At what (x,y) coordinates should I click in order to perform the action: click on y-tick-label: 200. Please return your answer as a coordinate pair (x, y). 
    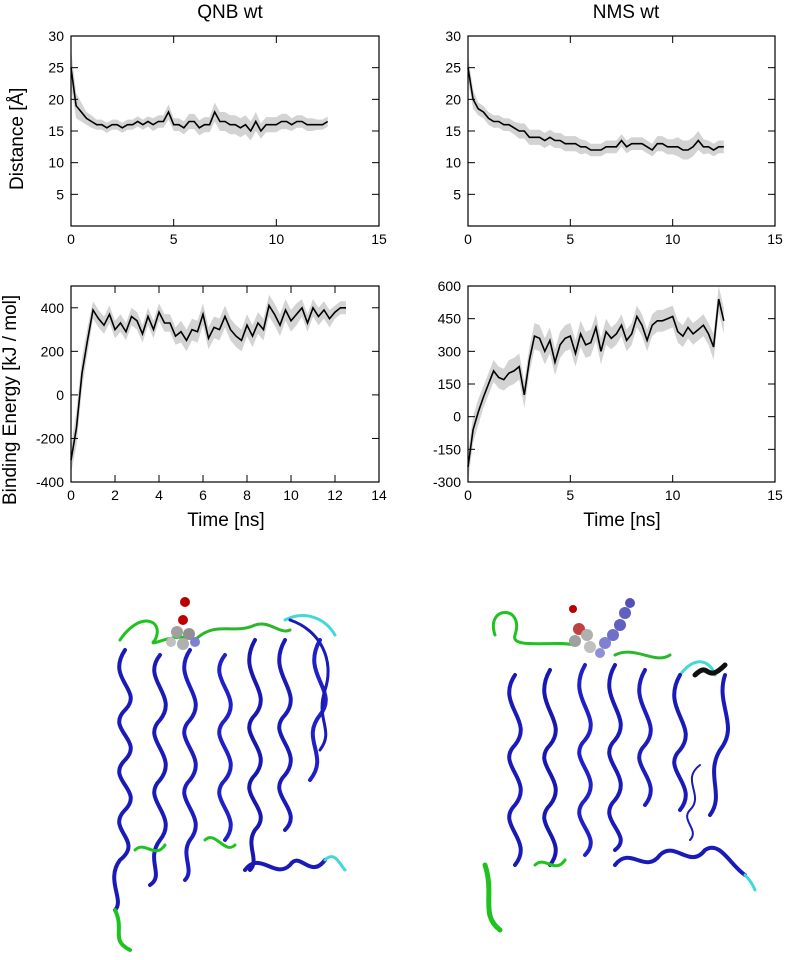
    Looking at the image, I should click on (53, 351).